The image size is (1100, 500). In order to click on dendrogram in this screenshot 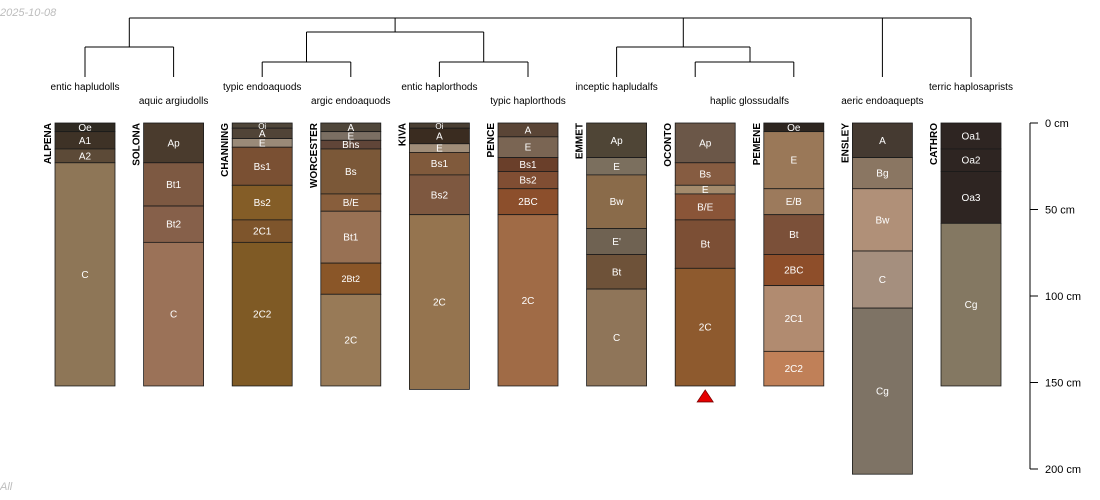, I will do `click(528, 47)`.